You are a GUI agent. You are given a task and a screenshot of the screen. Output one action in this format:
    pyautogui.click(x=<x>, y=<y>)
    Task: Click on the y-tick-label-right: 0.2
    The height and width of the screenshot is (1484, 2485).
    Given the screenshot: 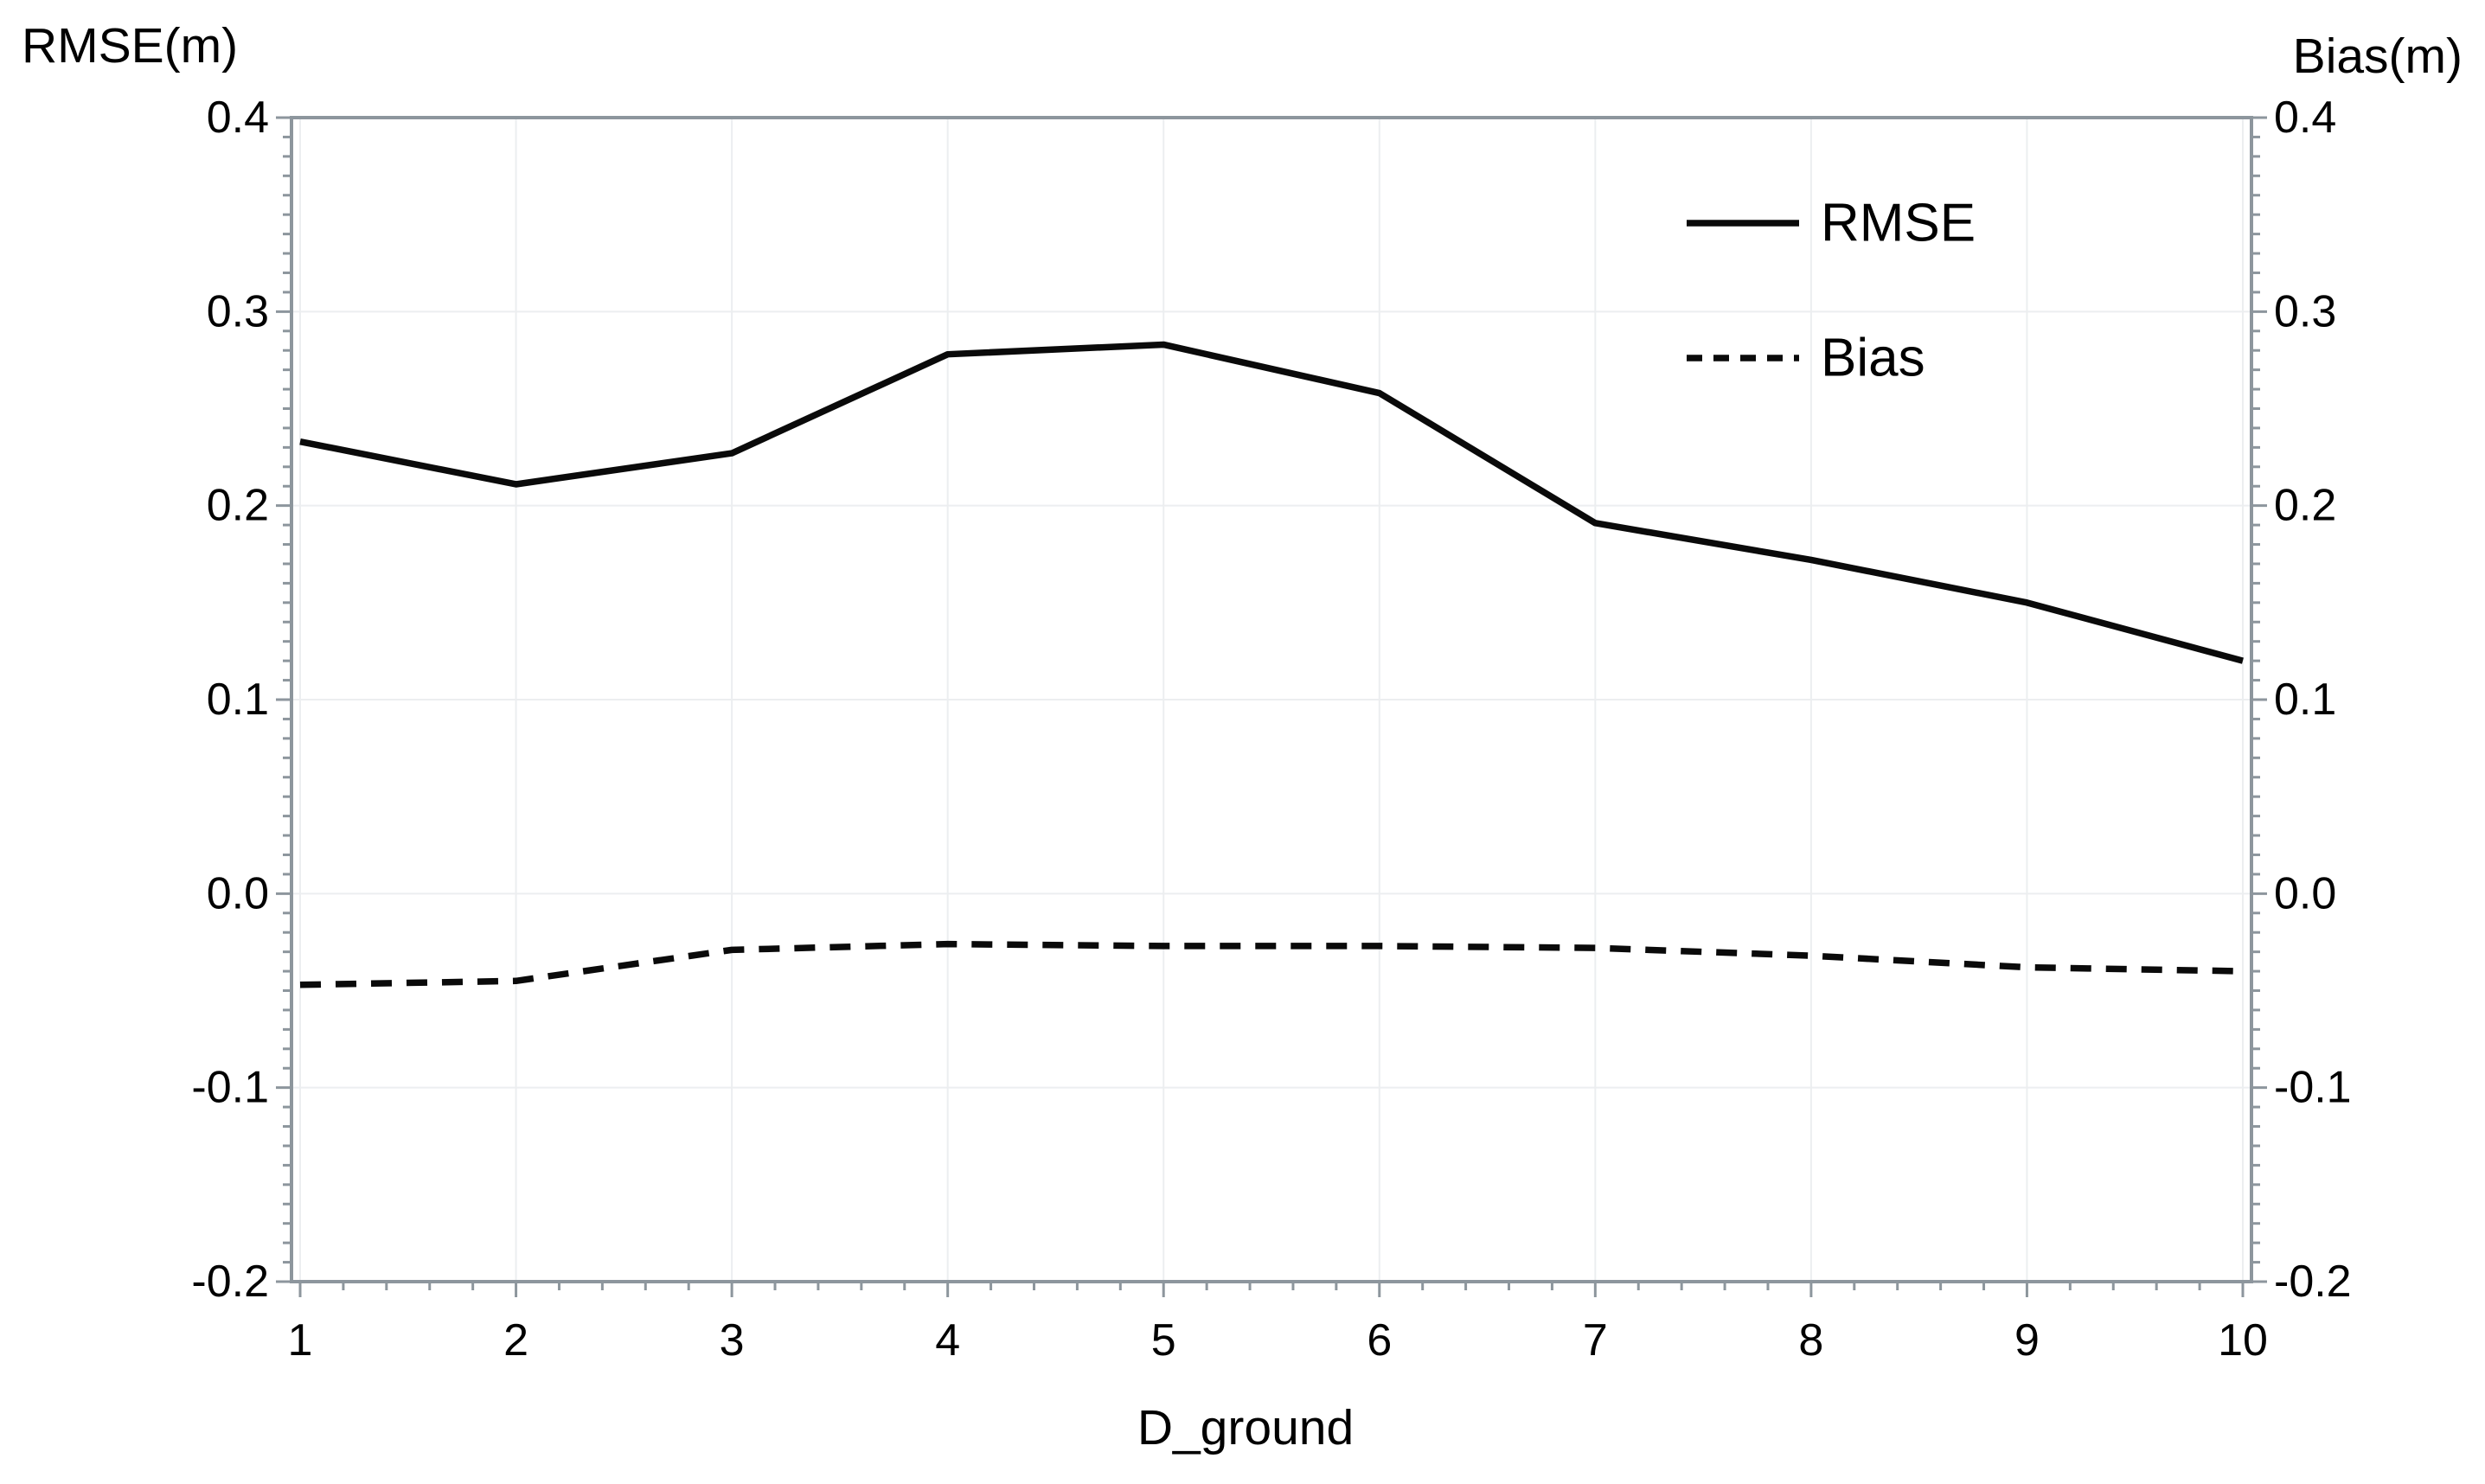 What is the action you would take?
    pyautogui.click(x=2305, y=506)
    